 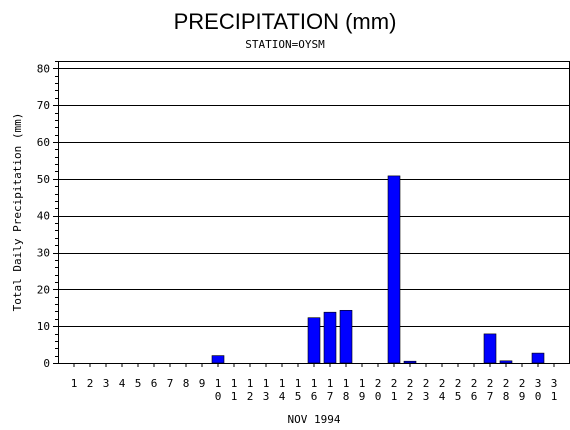 I want to click on x-tick-label-4: 4, so click(x=122, y=383).